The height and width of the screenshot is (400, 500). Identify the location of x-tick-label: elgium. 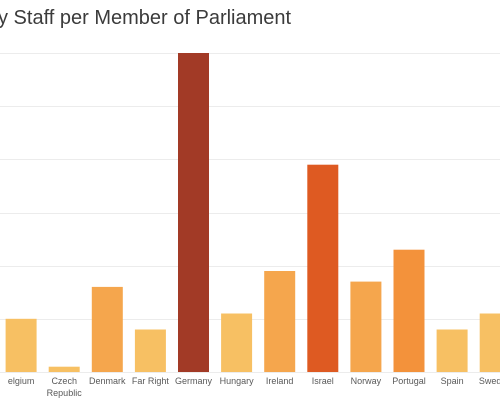
(21, 381).